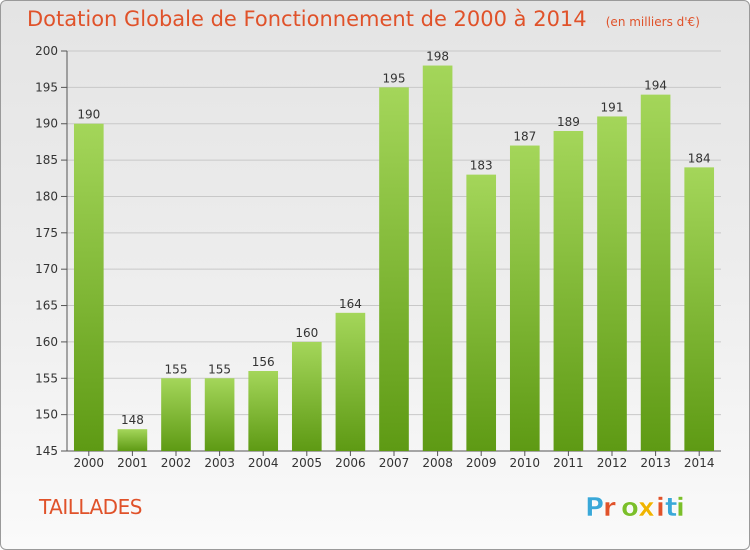 The height and width of the screenshot is (550, 750). I want to click on bar-2004, so click(263, 411).